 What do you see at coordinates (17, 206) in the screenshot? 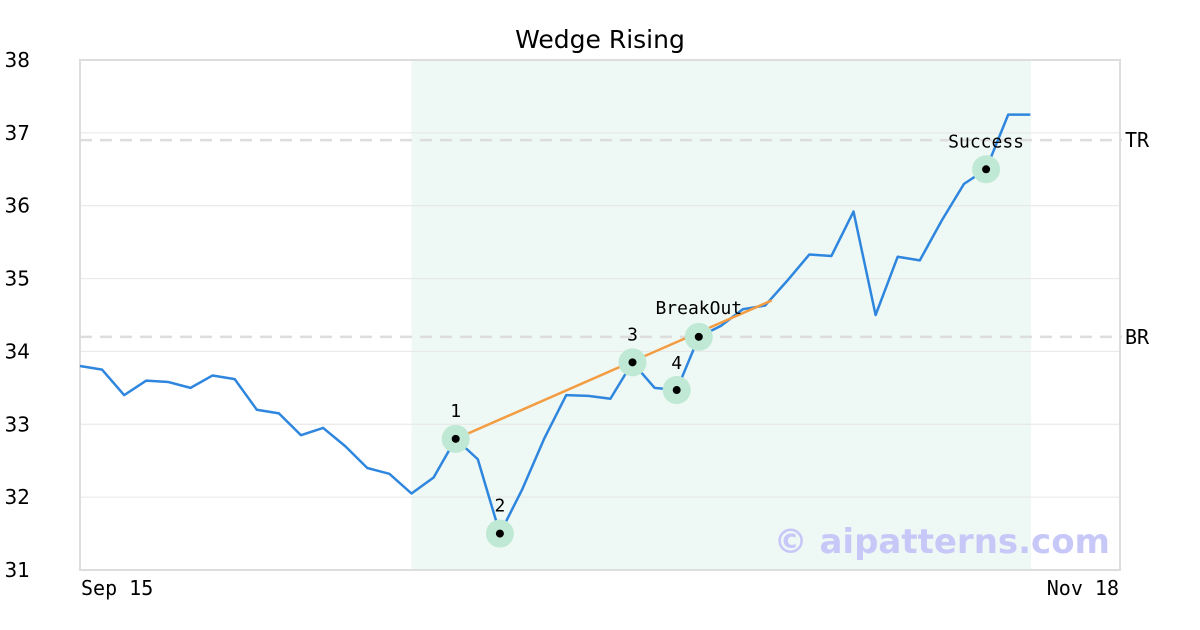
I see `y-tick-label: 36` at bounding box center [17, 206].